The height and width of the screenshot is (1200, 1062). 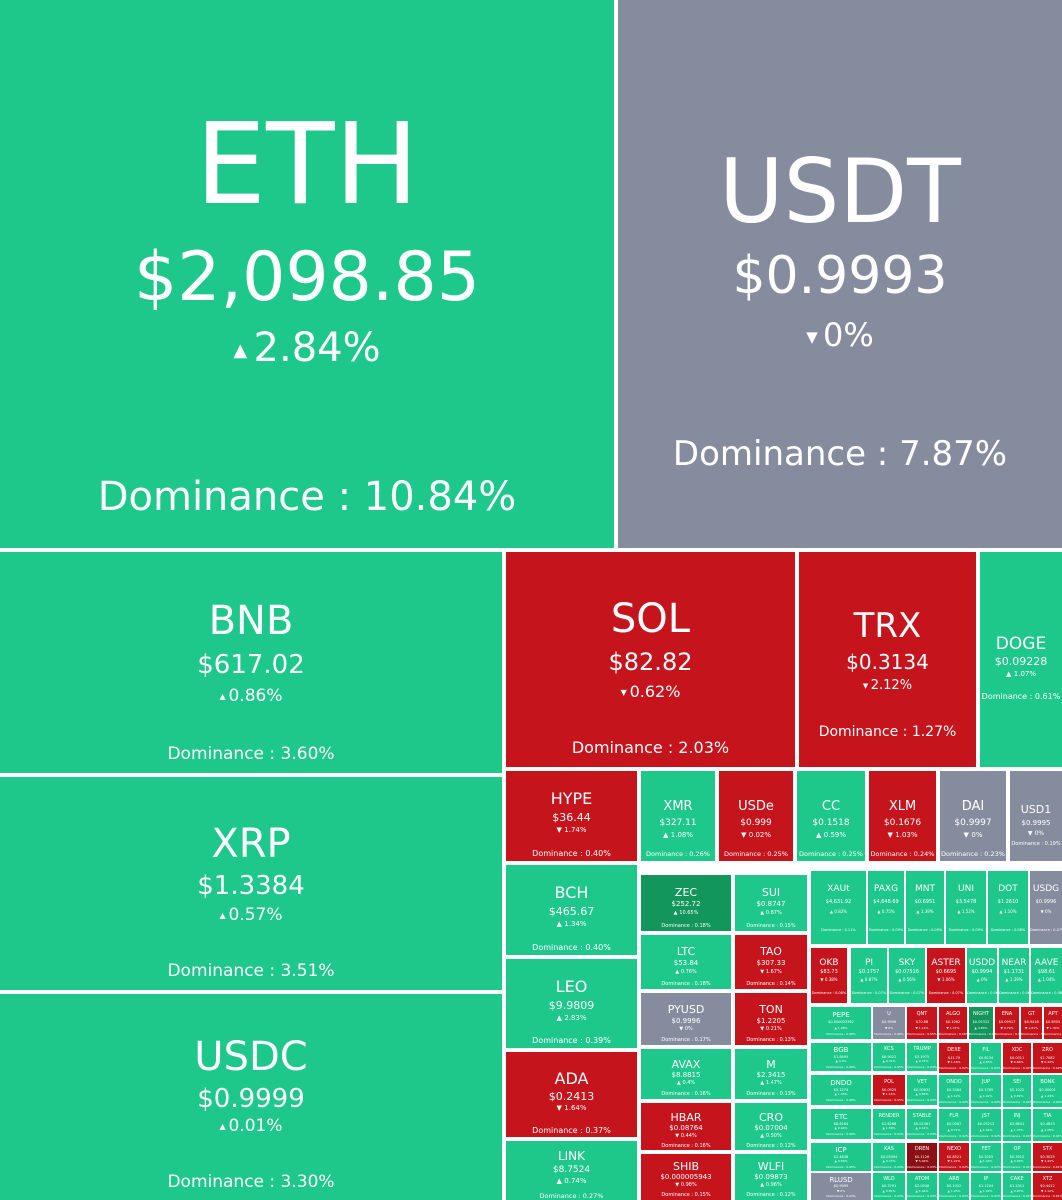 I want to click on tile-u: U $0.9996 ▼0% Dominance : 0.06%, so click(x=889, y=1023).